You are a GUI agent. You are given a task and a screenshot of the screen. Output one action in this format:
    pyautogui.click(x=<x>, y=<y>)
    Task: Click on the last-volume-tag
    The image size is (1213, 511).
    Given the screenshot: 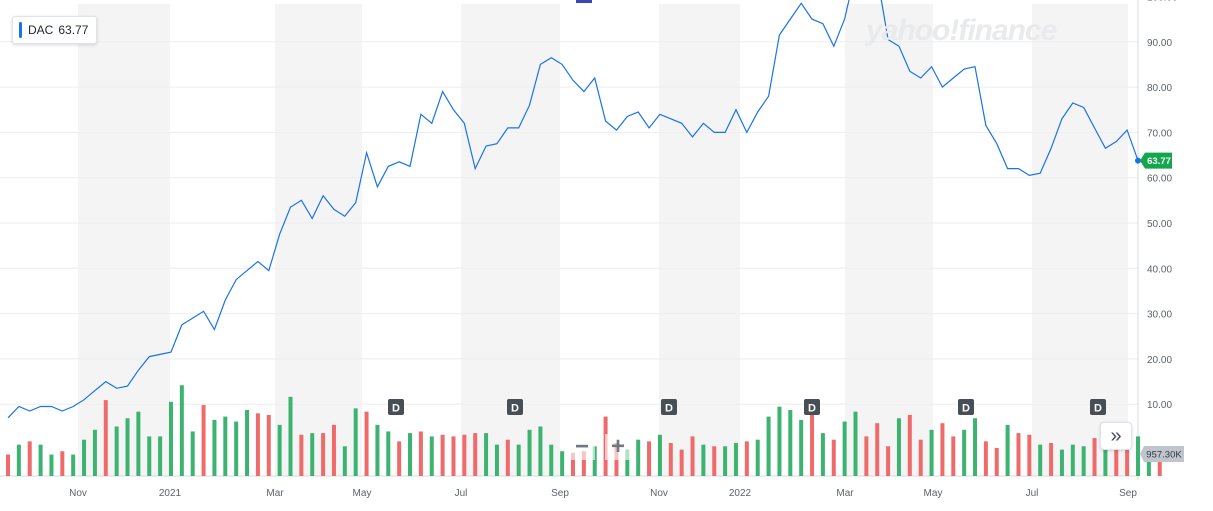 What is the action you would take?
    pyautogui.click(x=1162, y=454)
    